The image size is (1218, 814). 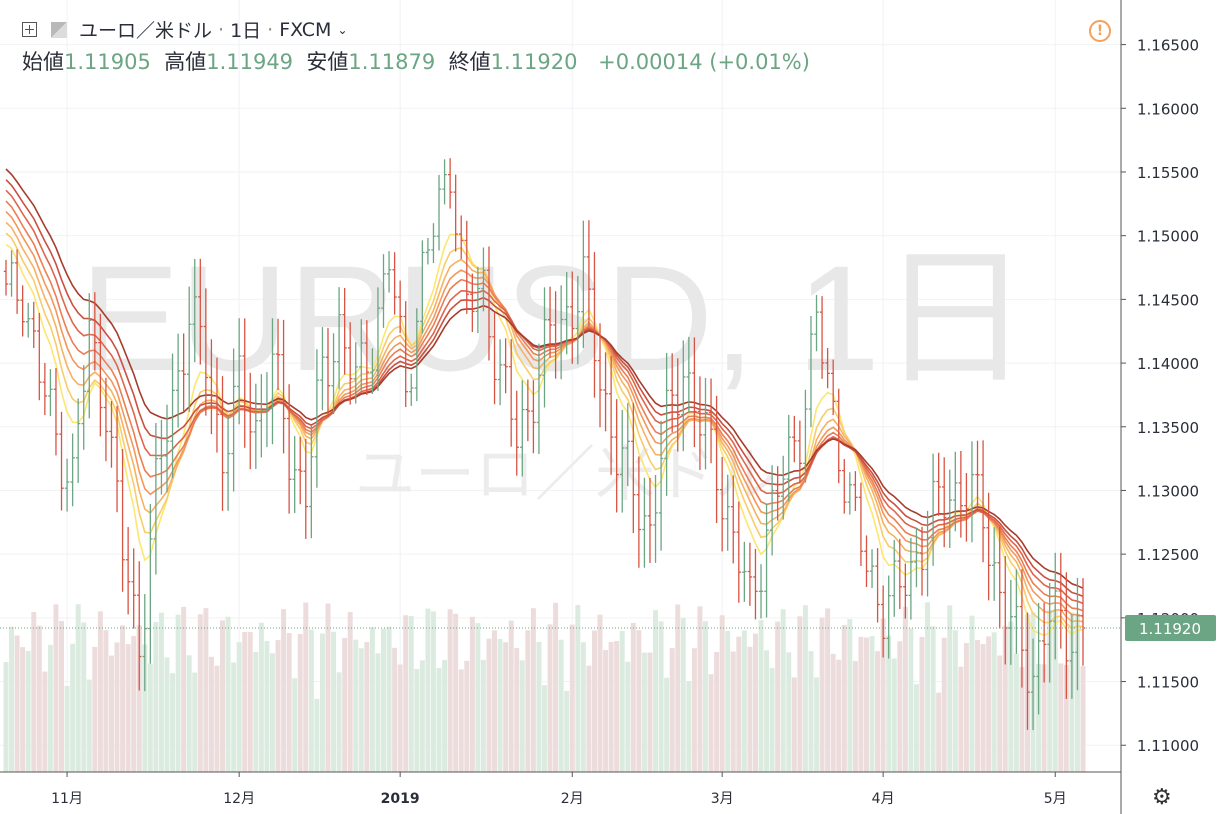 I want to click on price-tick-label: 1.15000, so click(x=1168, y=237).